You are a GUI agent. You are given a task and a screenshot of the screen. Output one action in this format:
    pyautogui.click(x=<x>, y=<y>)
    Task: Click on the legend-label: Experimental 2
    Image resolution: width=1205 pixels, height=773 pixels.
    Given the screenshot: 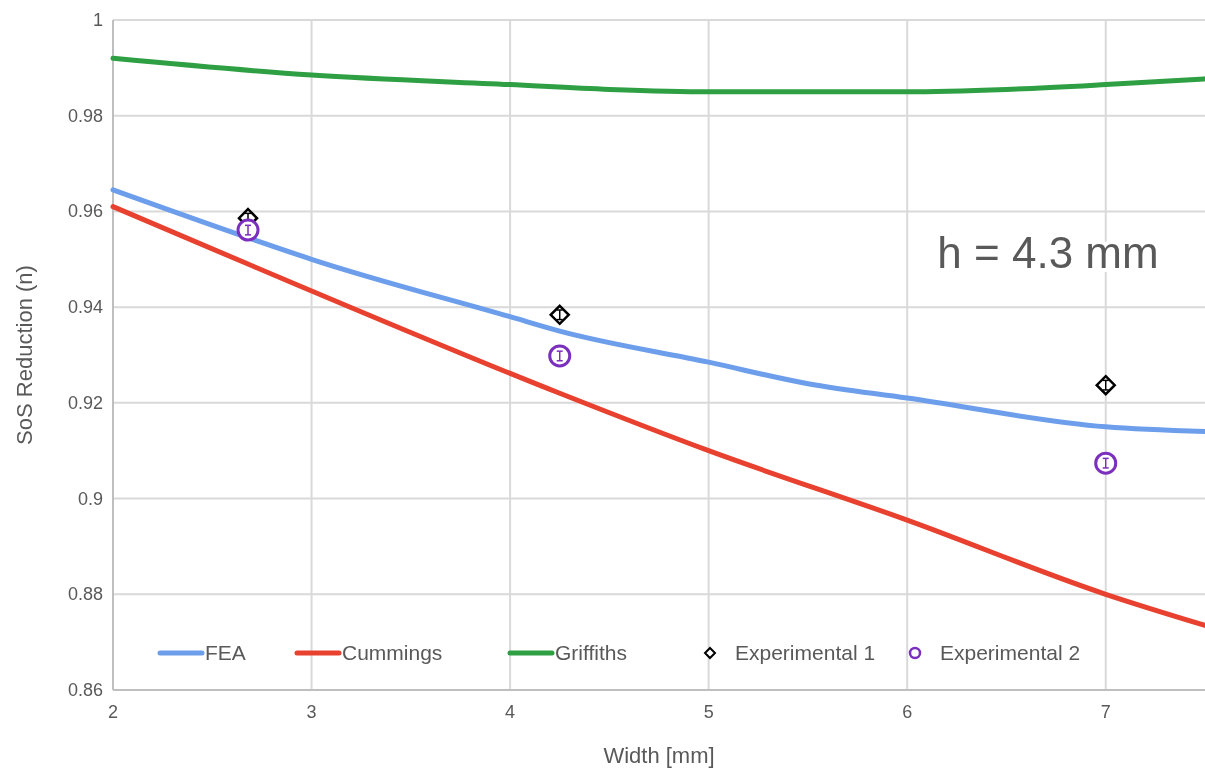 What is the action you would take?
    pyautogui.click(x=1010, y=652)
    